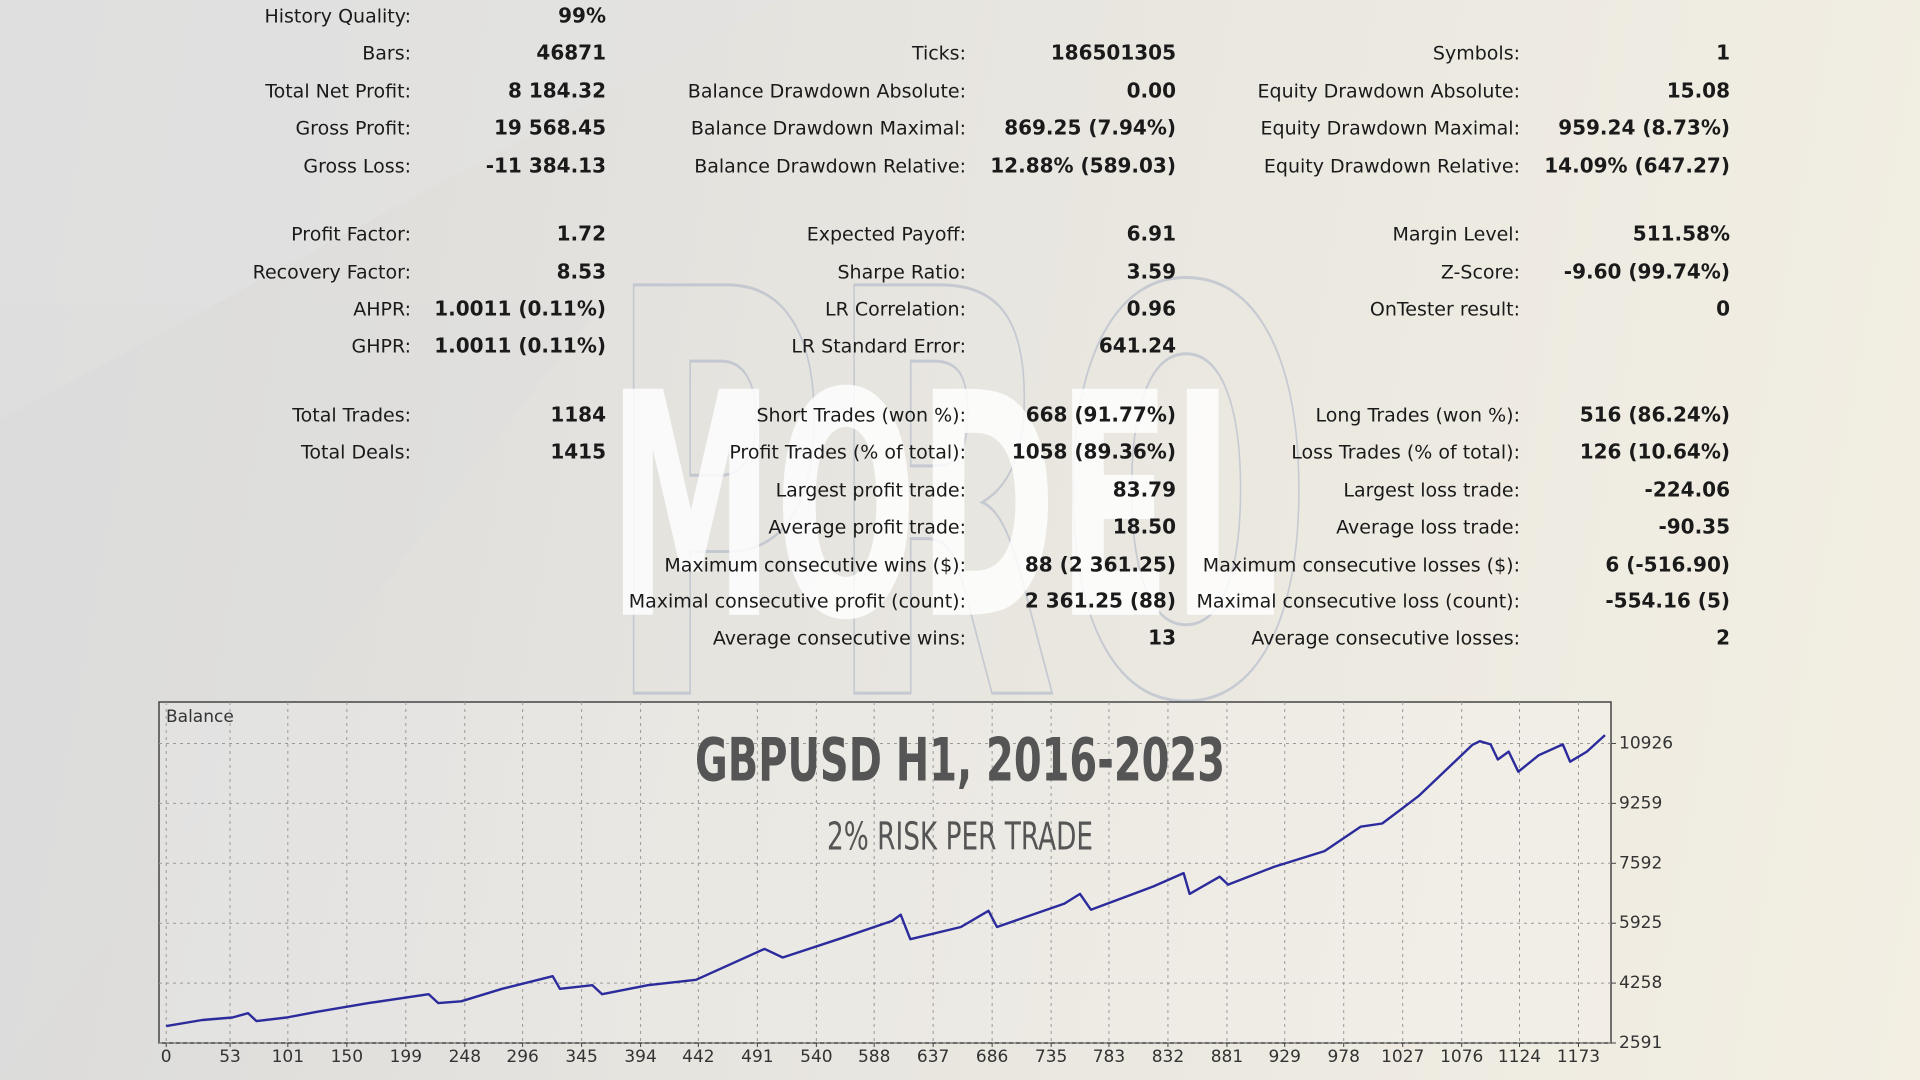  What do you see at coordinates (581, 234) in the screenshot?
I see `stat-value: 1.72` at bounding box center [581, 234].